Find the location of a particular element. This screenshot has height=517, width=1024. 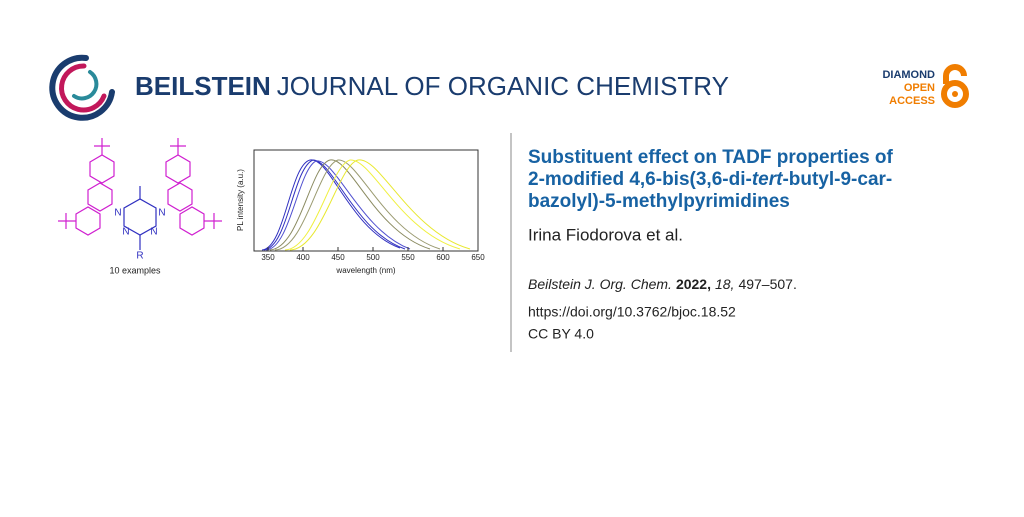

x-axis-label: wavelength (nm) is located at coordinates (365, 270).